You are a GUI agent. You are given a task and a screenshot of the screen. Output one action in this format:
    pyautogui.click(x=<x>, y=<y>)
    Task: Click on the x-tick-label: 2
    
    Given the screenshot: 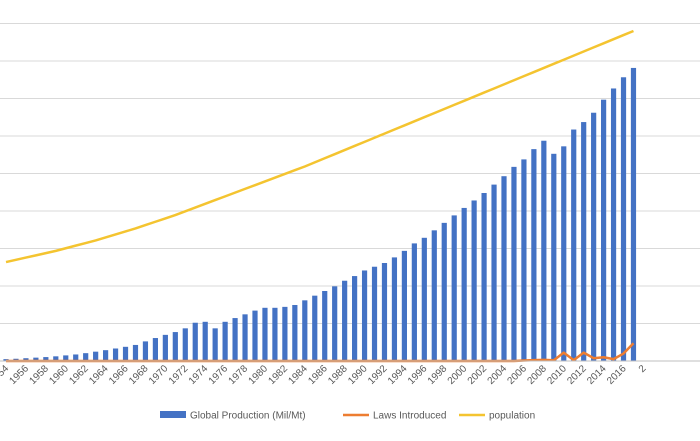 What is the action you would take?
    pyautogui.click(x=643, y=369)
    